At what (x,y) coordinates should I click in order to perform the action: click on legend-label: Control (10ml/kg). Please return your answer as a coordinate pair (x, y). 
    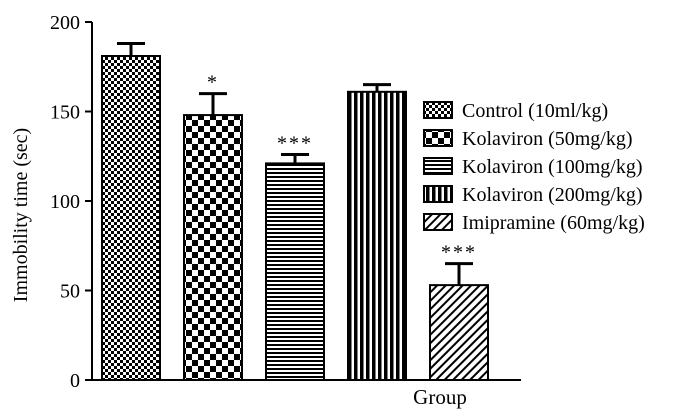
    Looking at the image, I should click on (535, 111).